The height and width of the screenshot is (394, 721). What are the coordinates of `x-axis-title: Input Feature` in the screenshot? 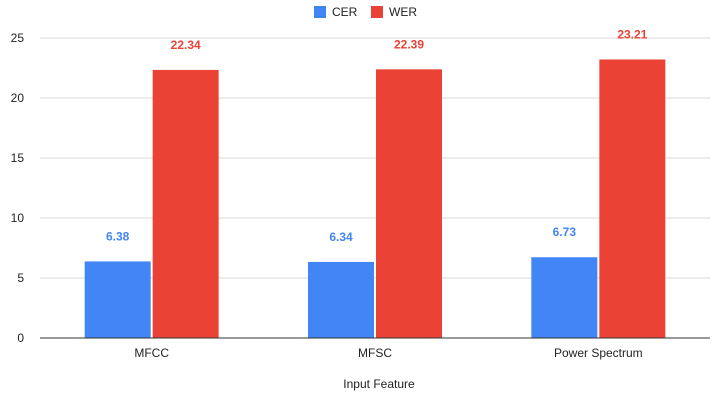 It's located at (379, 384).